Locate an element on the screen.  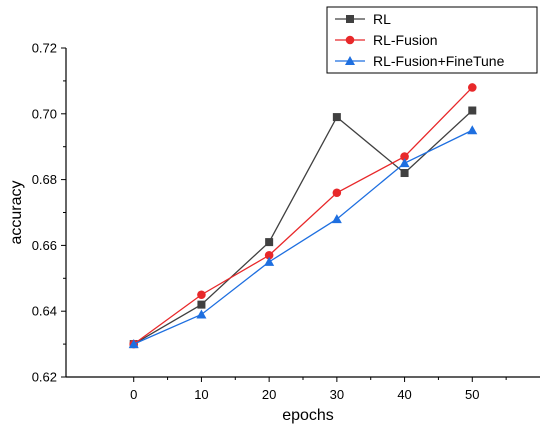
legend-item: RL is located at coordinates (363, 19).